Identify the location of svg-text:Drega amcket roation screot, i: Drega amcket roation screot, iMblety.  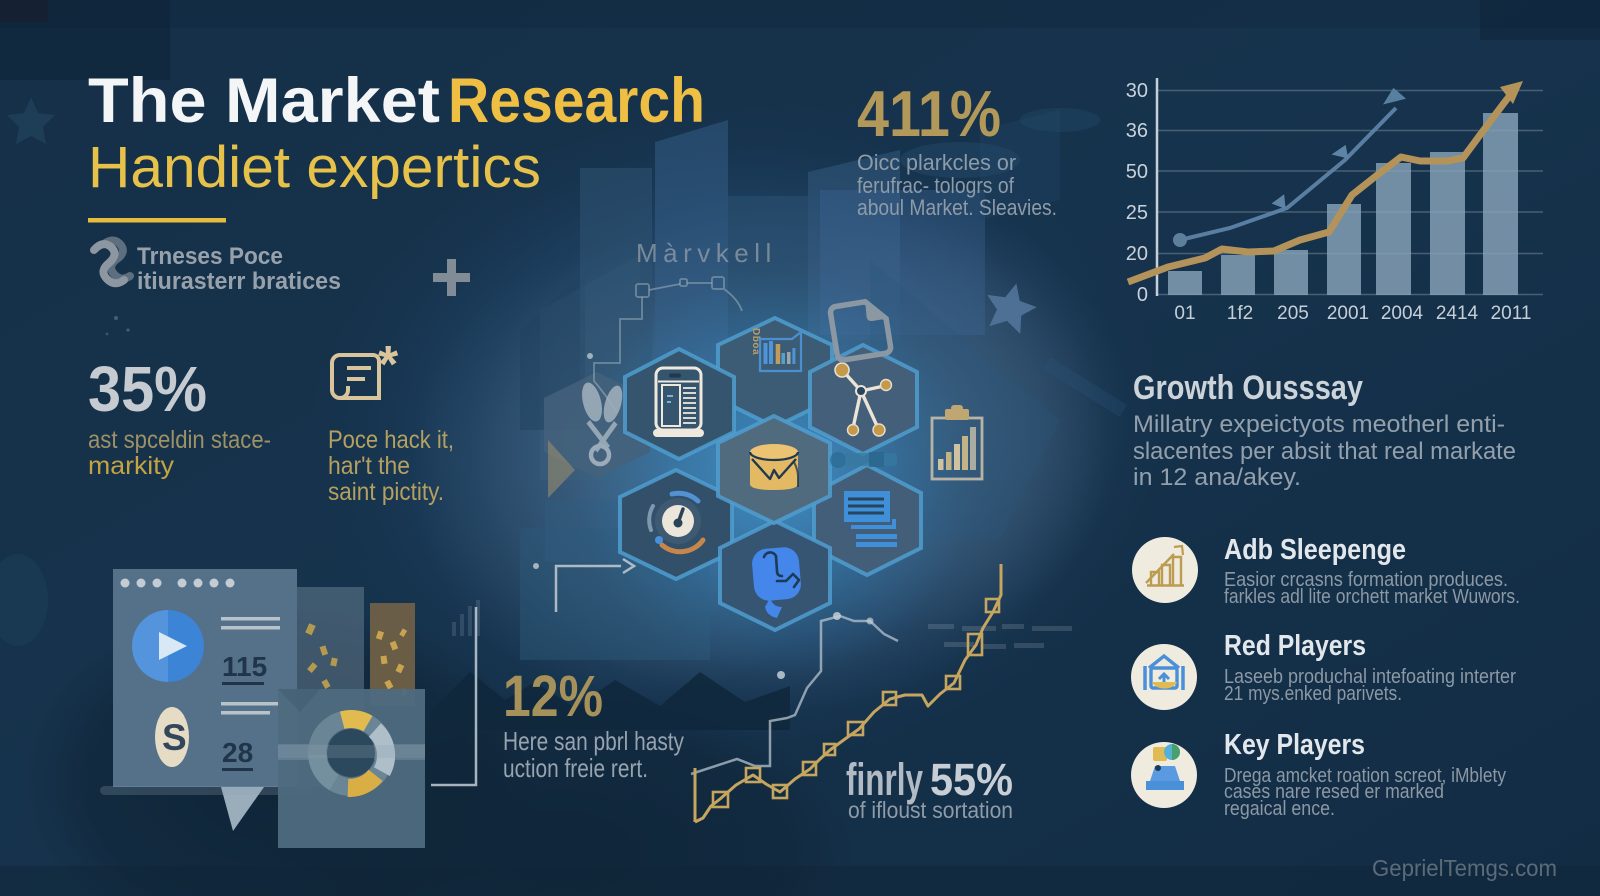
(1365, 776).